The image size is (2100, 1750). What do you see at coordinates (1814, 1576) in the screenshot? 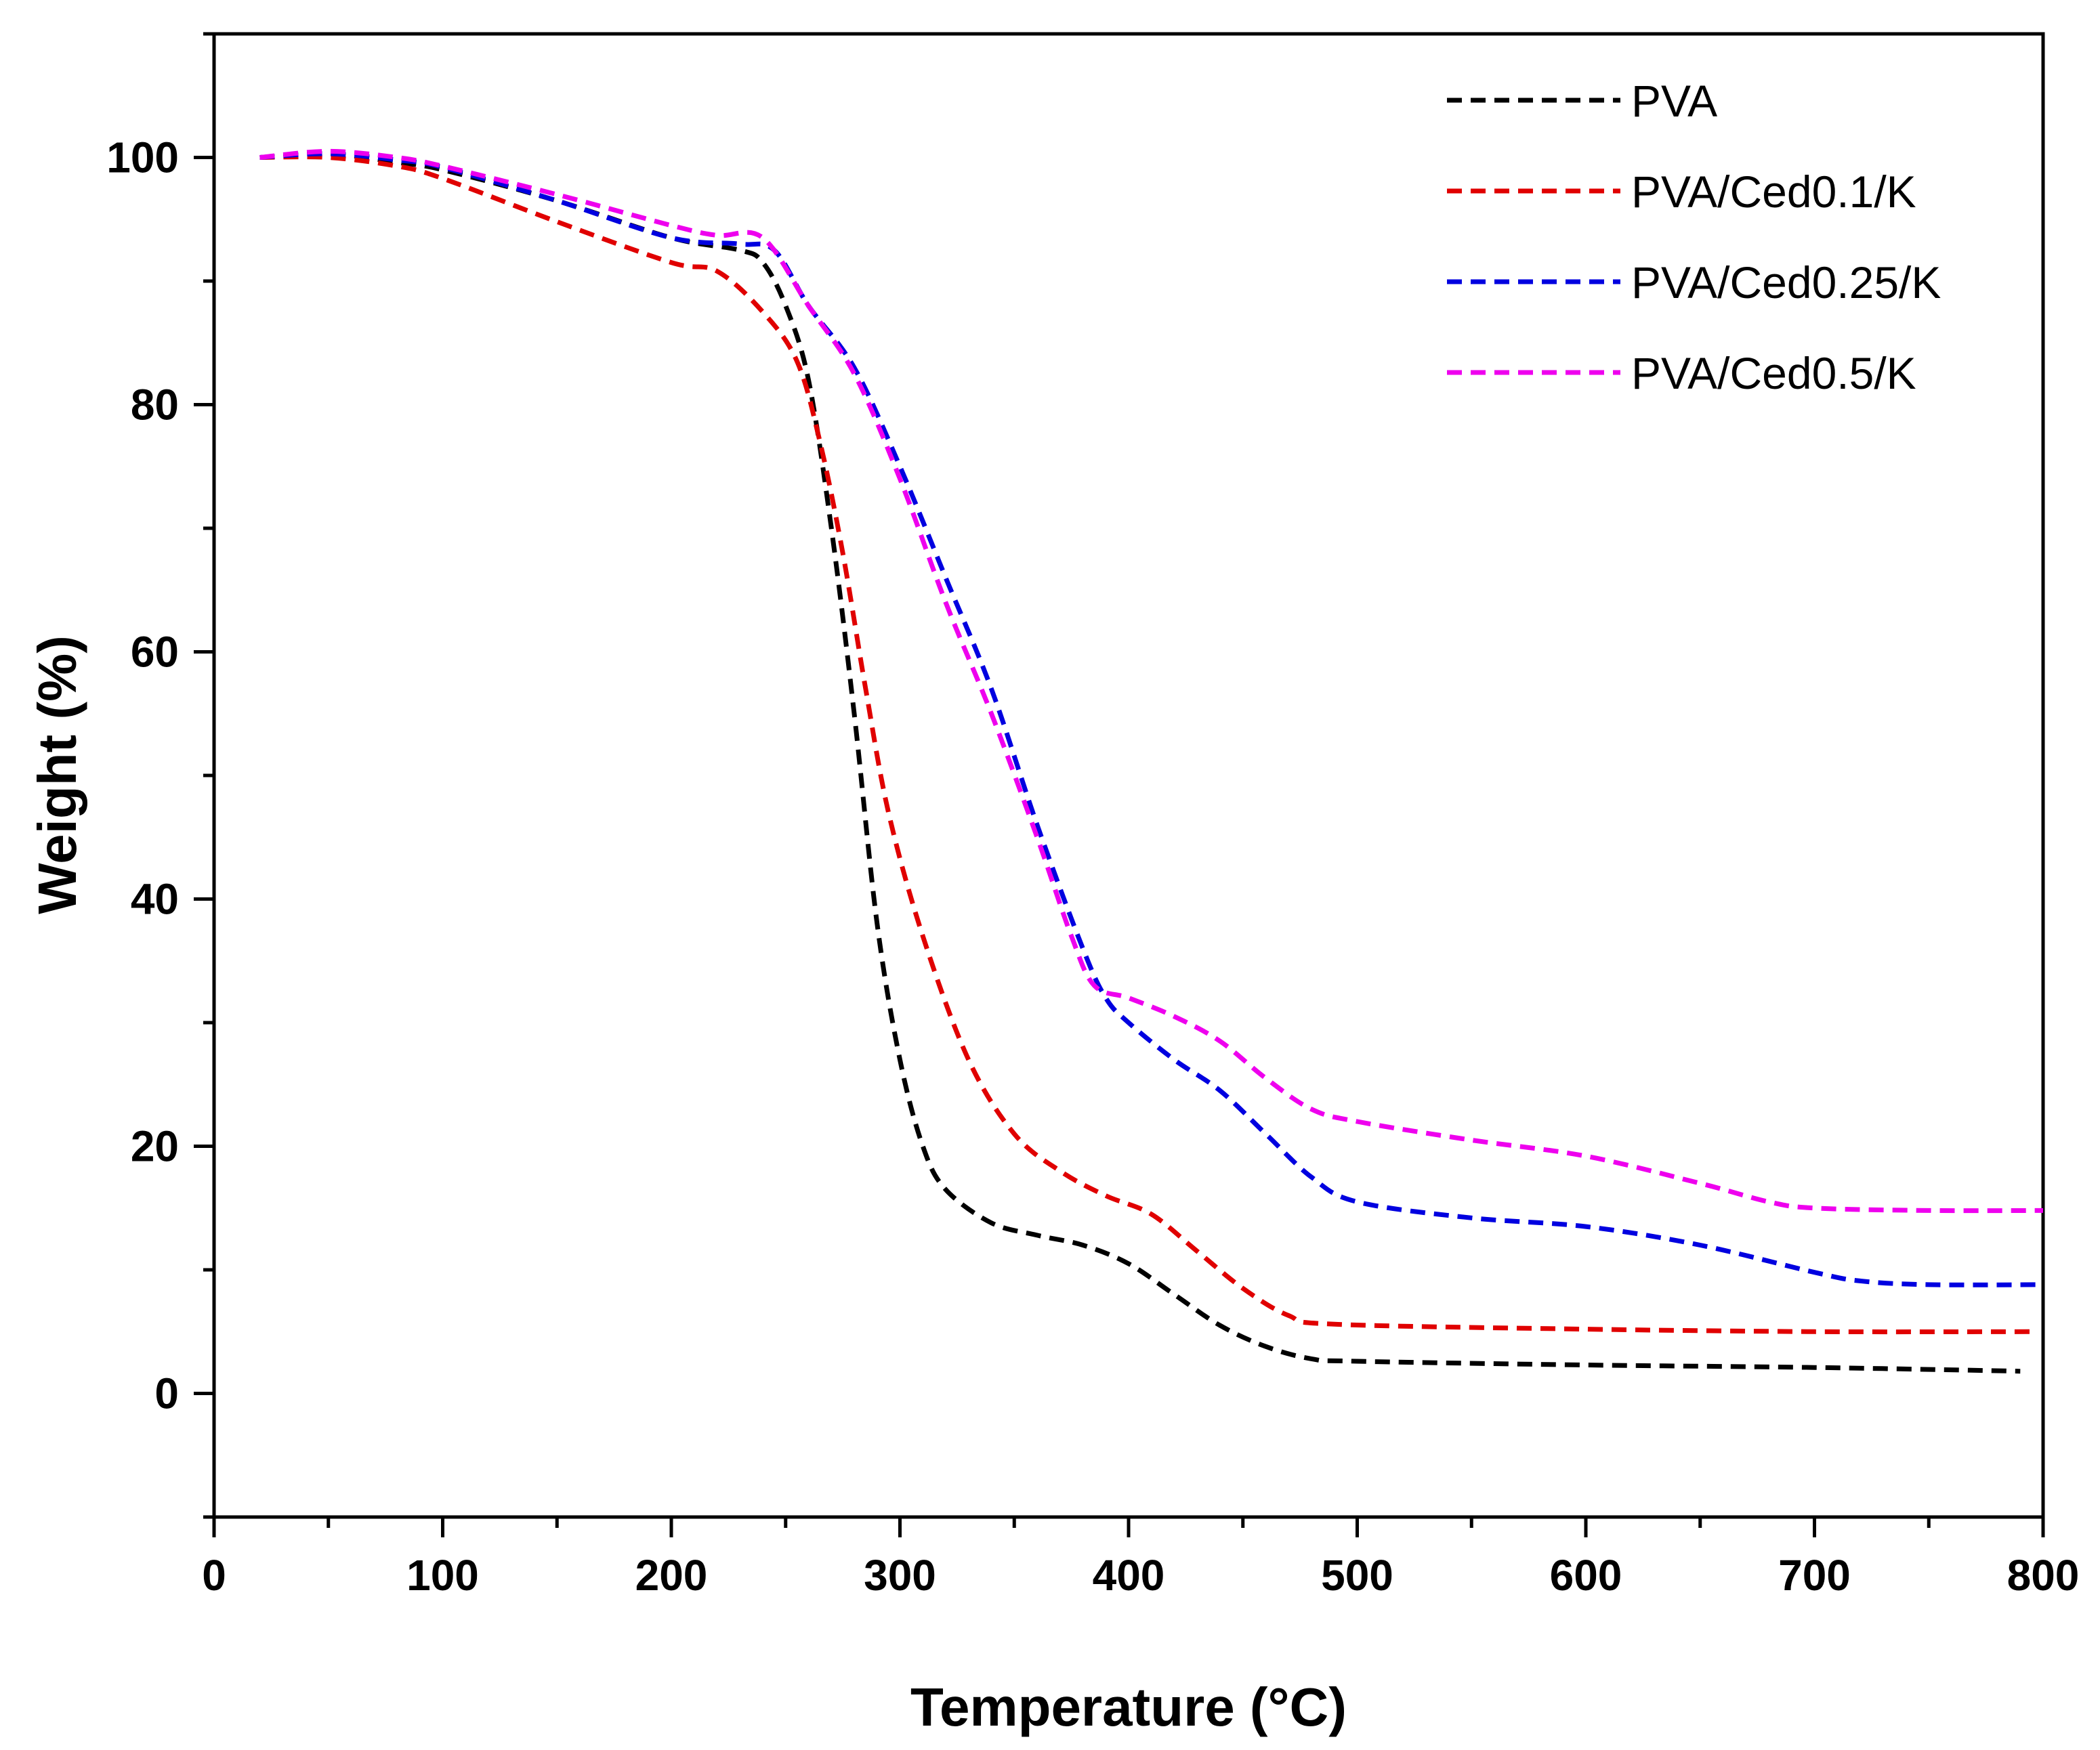
I see `x-tick-label: 700` at bounding box center [1814, 1576].